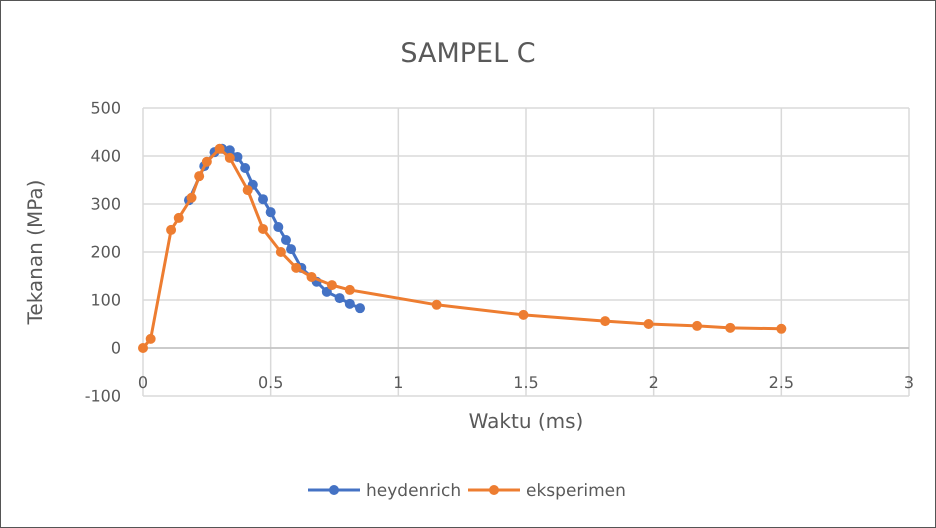 The width and height of the screenshot is (936, 528). I want to click on x-axis-title: Waktu (ms), so click(526, 421).